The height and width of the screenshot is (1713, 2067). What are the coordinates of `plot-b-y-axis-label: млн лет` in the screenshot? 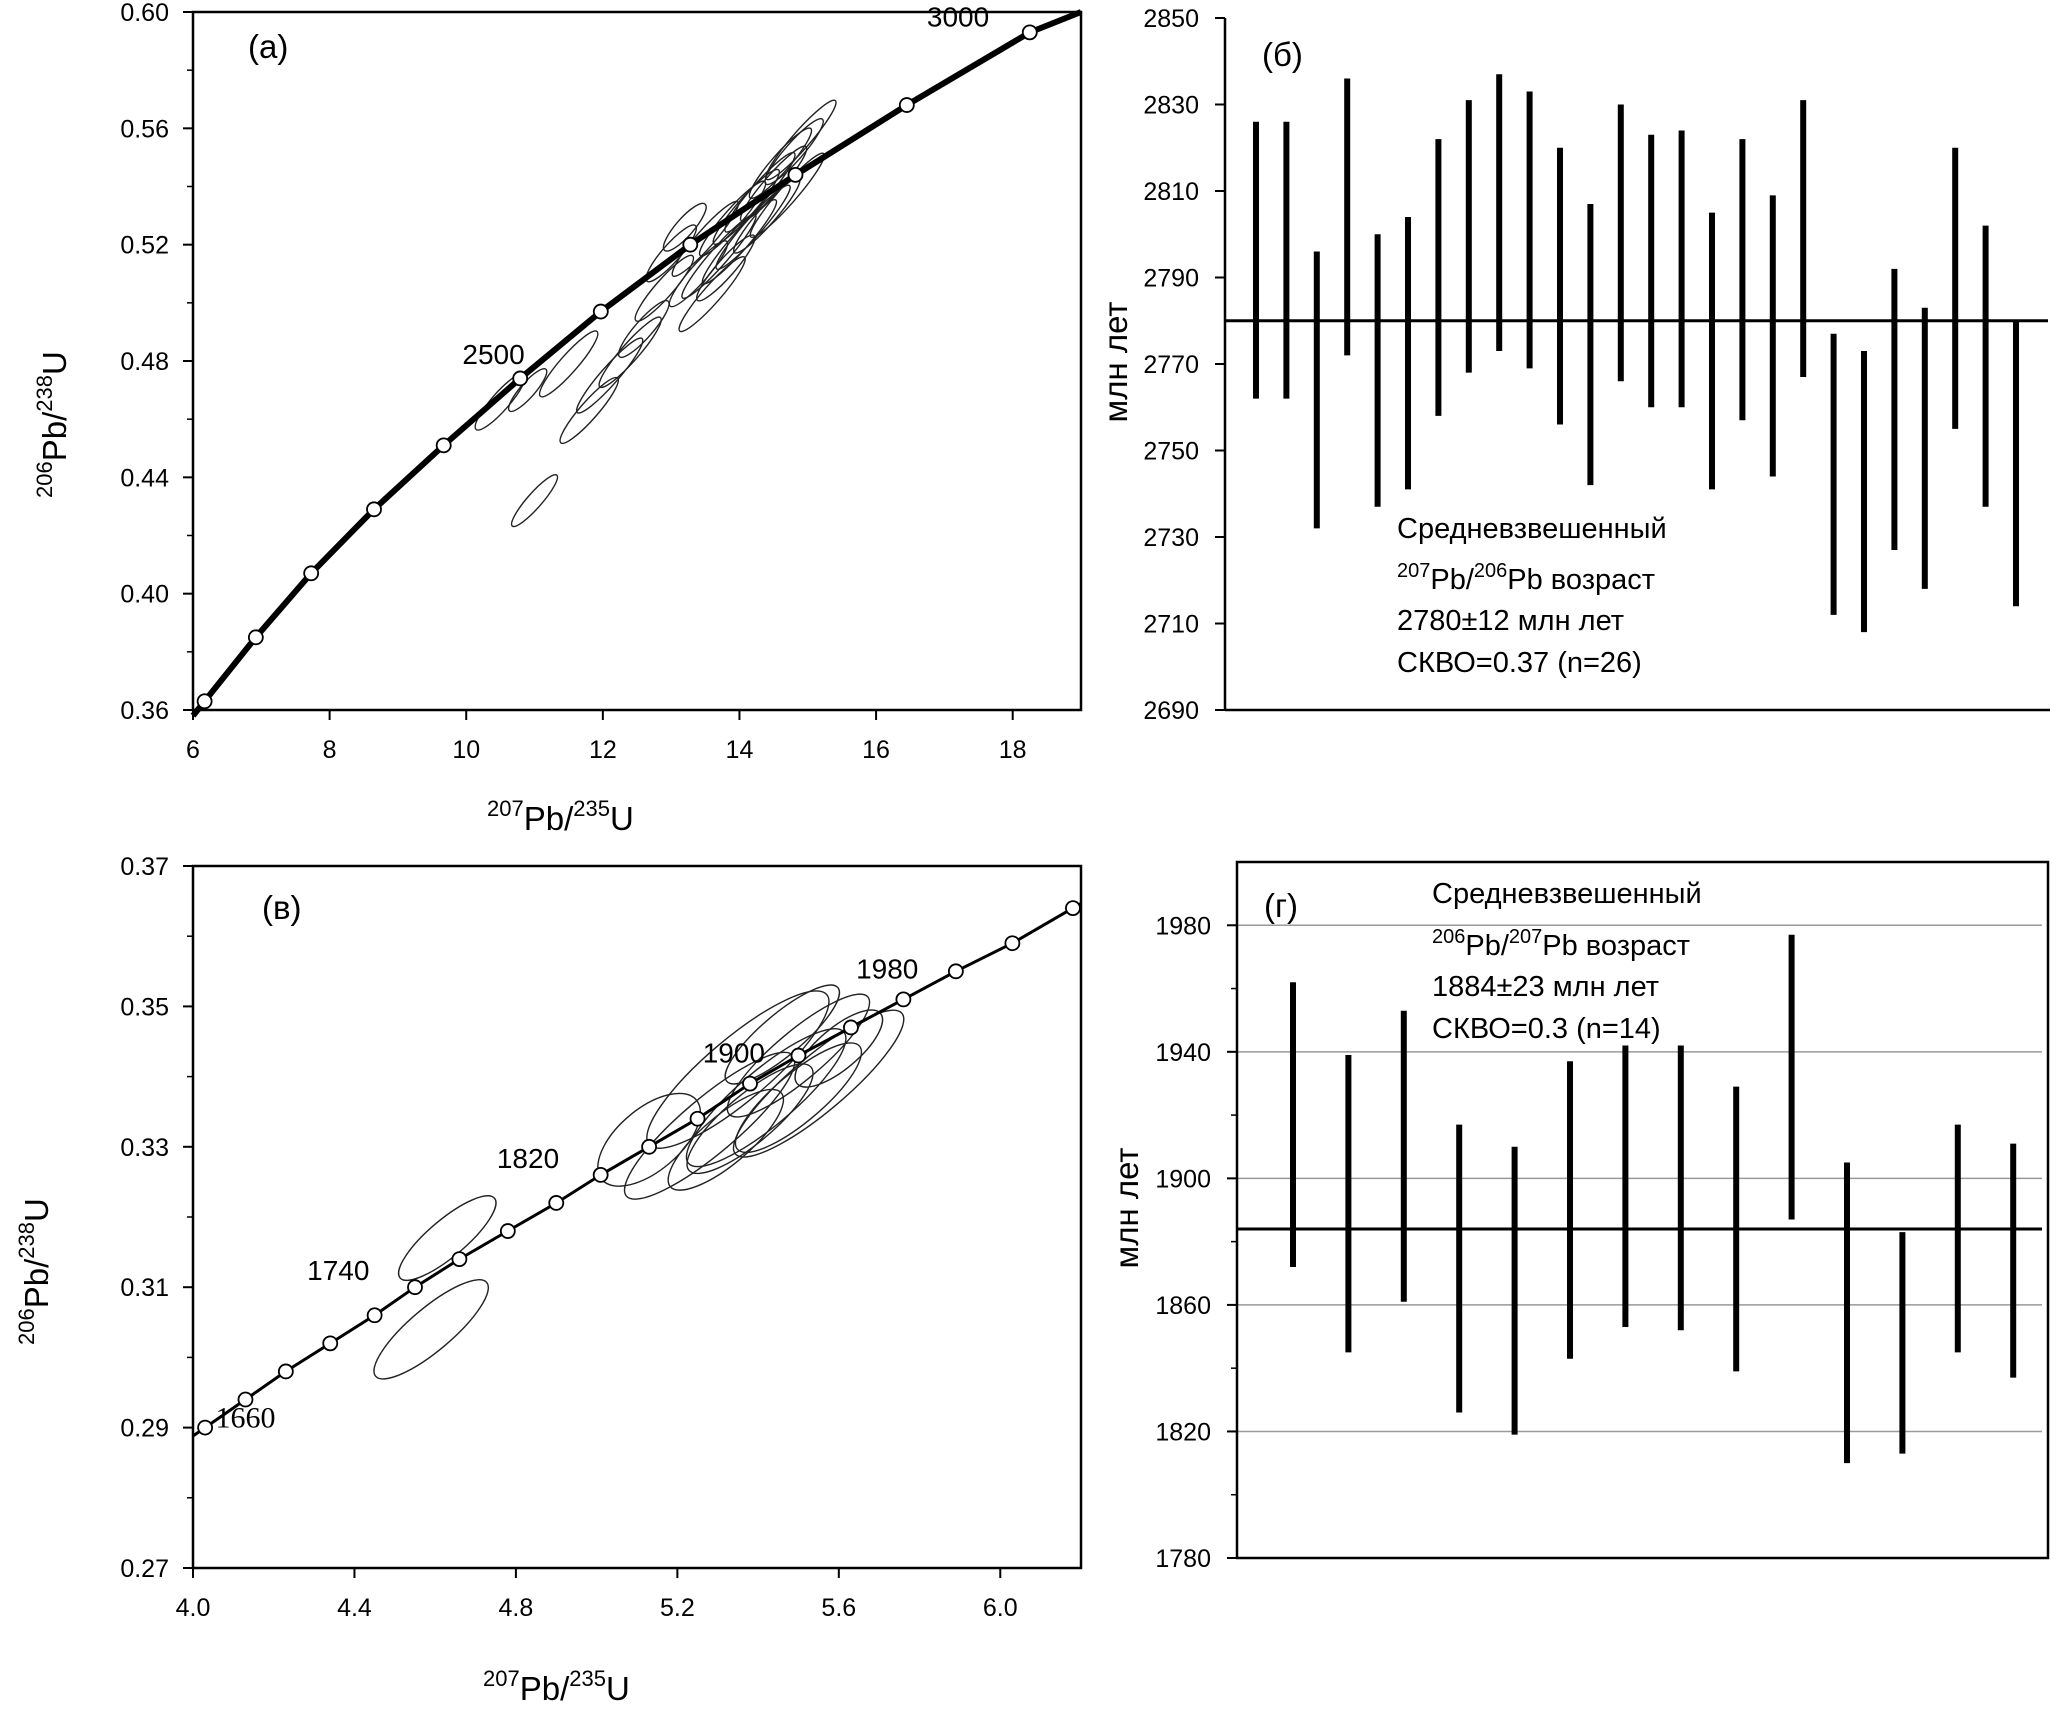 It's located at (1115, 362).